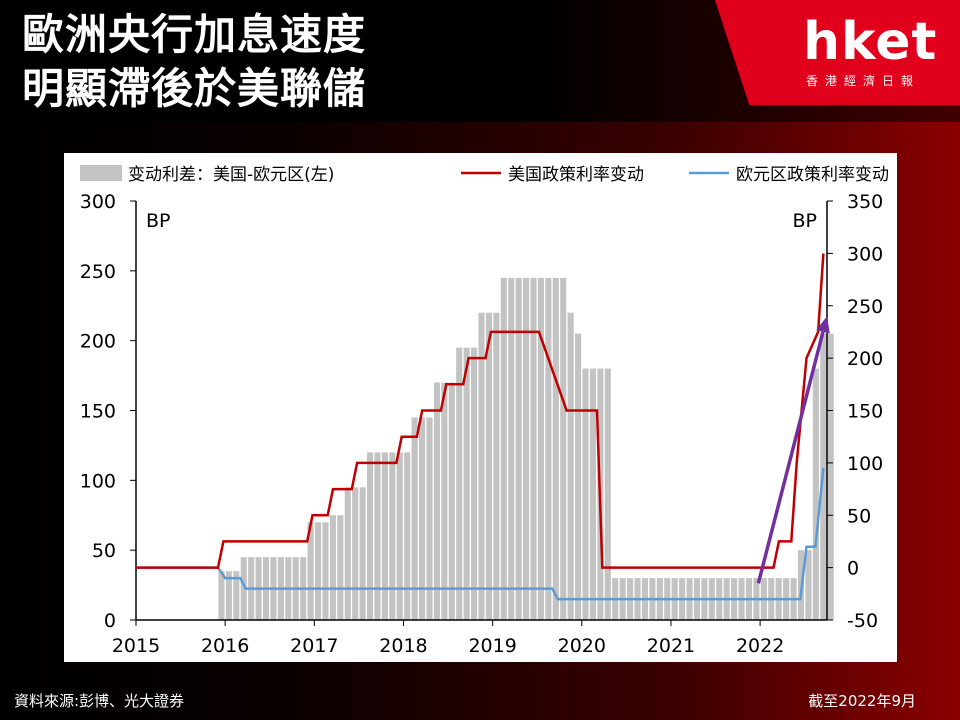  Describe the element at coordinates (98, 412) in the screenshot. I see `y-left-tick-label: 150` at that location.